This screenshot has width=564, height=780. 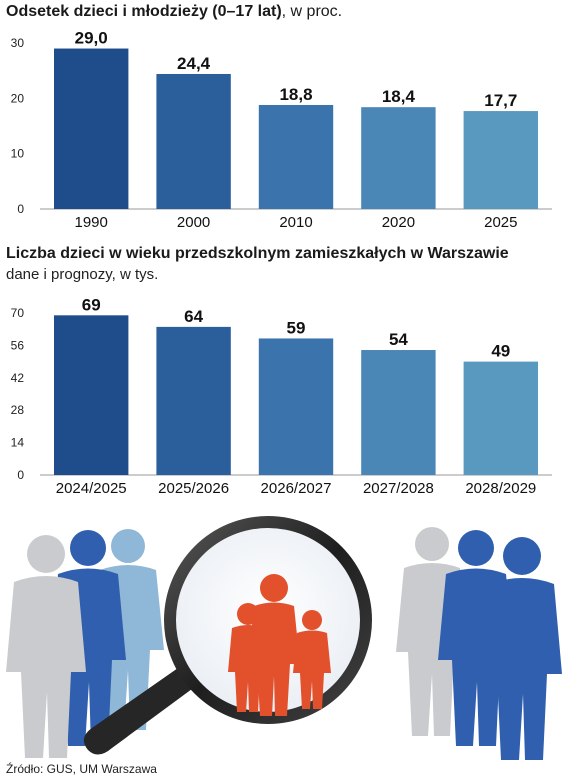 What do you see at coordinates (91, 222) in the screenshot?
I see `x-category-label: 1990` at bounding box center [91, 222].